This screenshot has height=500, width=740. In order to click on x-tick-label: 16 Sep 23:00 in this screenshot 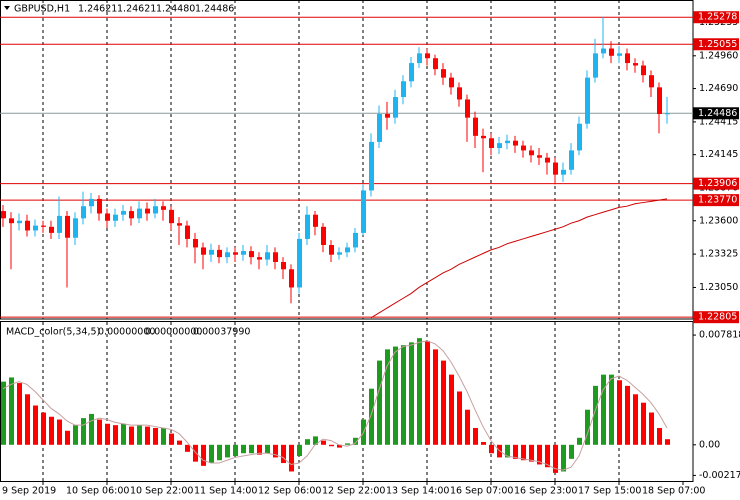, I will do `click(545, 491)`.